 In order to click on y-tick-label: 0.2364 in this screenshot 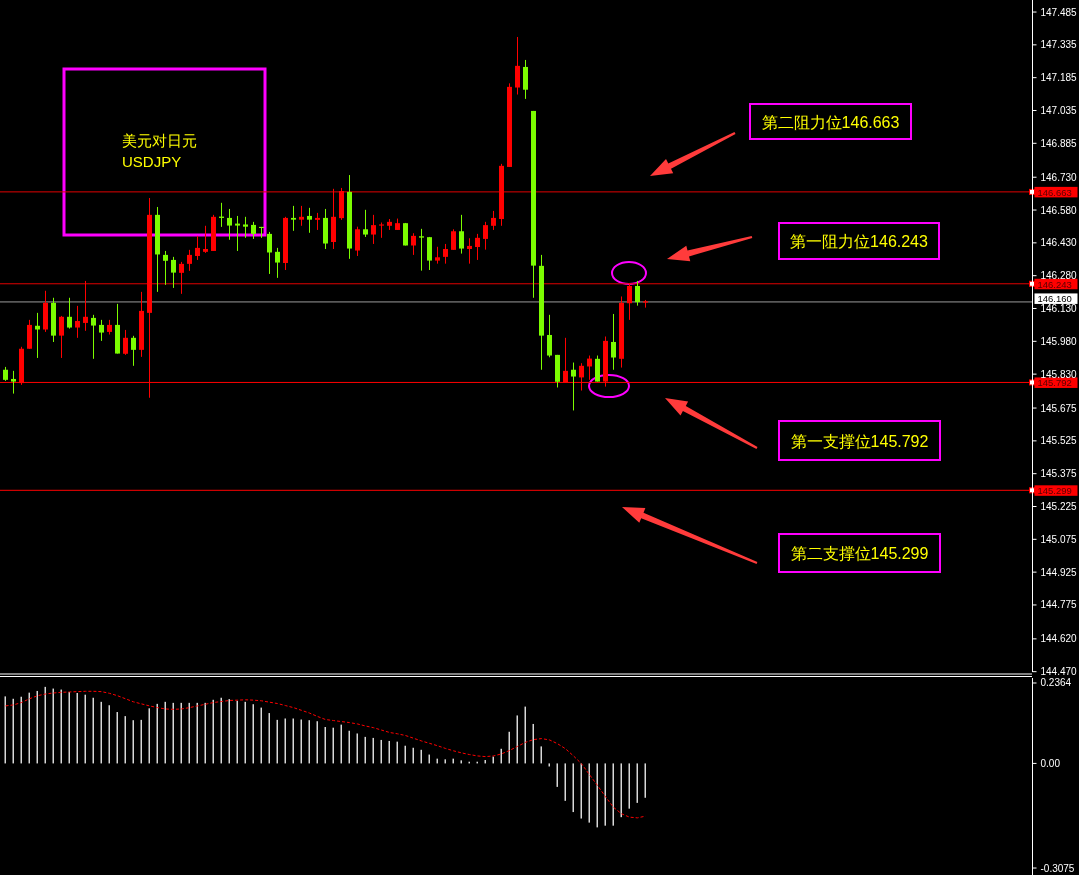, I will do `click(1056, 683)`.